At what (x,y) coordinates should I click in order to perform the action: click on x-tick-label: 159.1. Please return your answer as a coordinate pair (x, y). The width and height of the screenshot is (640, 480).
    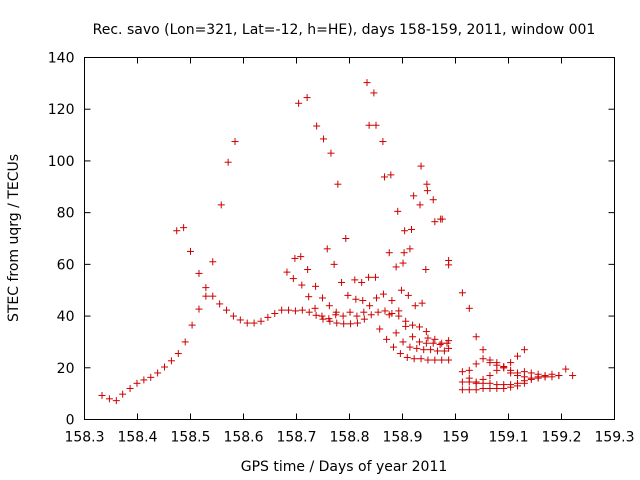
    Looking at the image, I should click on (508, 438).